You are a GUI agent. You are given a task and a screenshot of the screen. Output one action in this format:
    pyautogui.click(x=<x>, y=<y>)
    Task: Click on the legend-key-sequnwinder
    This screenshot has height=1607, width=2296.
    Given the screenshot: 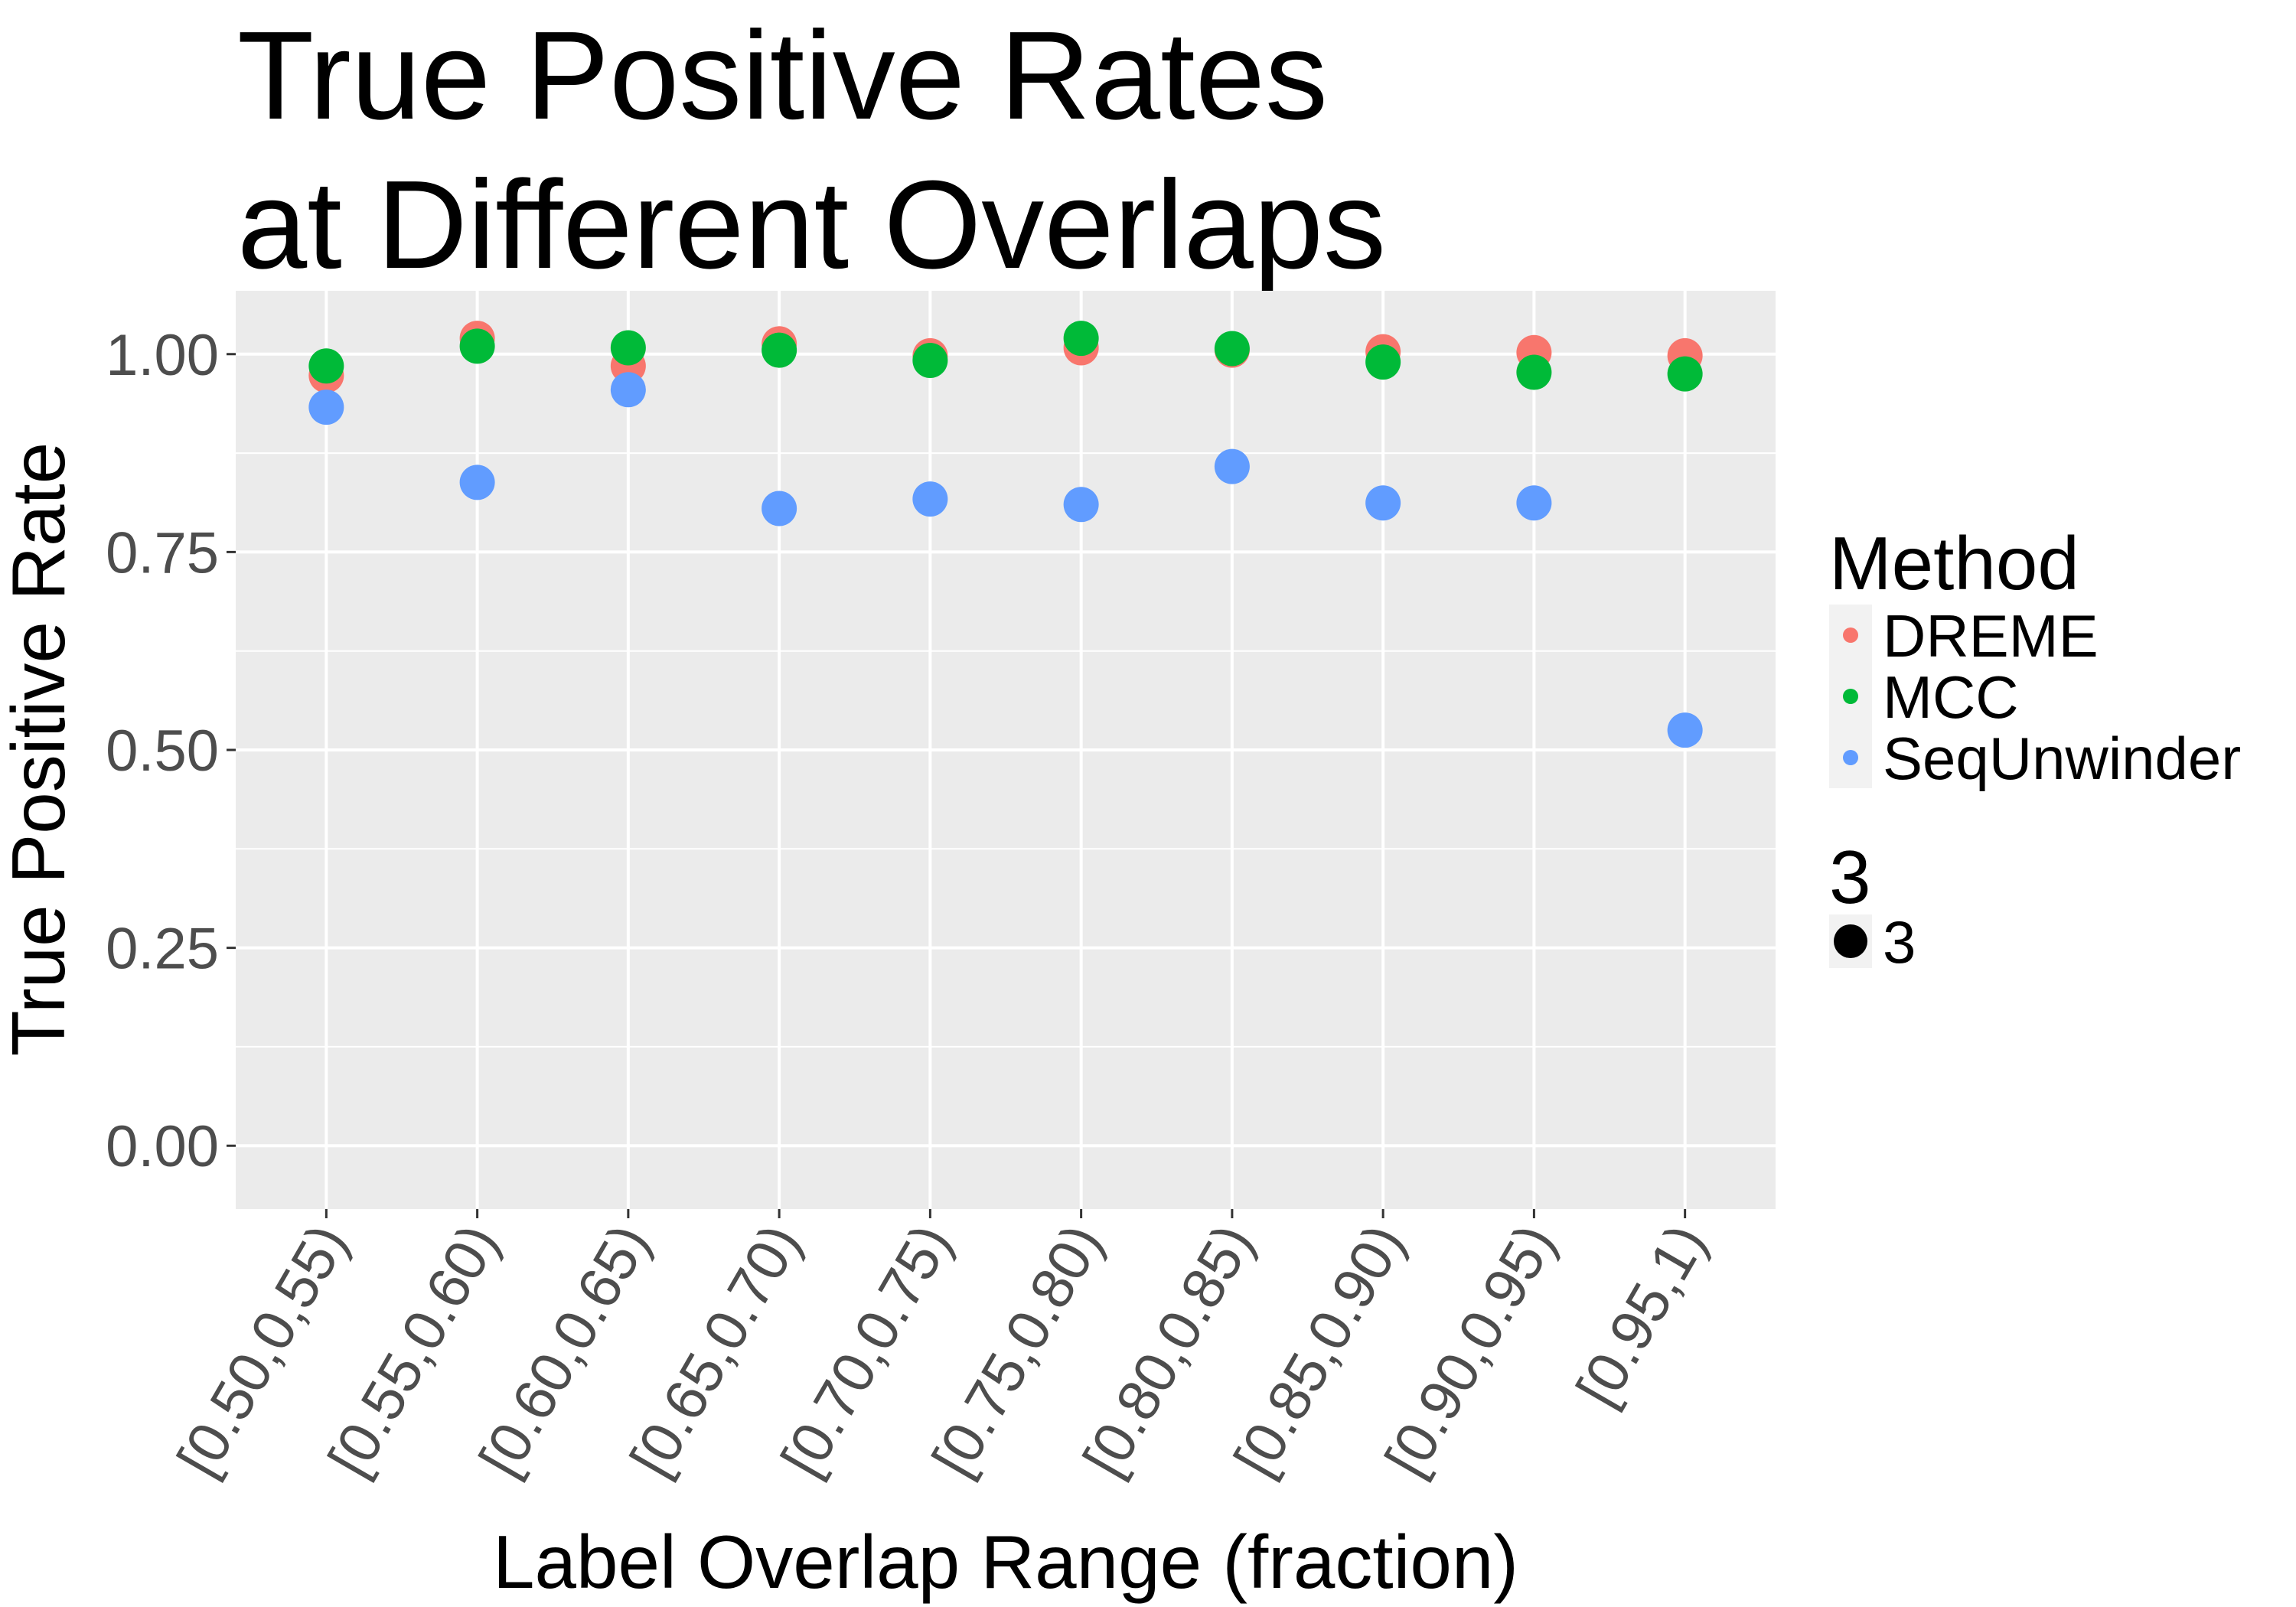 What is the action you would take?
    pyautogui.click(x=1850, y=757)
    